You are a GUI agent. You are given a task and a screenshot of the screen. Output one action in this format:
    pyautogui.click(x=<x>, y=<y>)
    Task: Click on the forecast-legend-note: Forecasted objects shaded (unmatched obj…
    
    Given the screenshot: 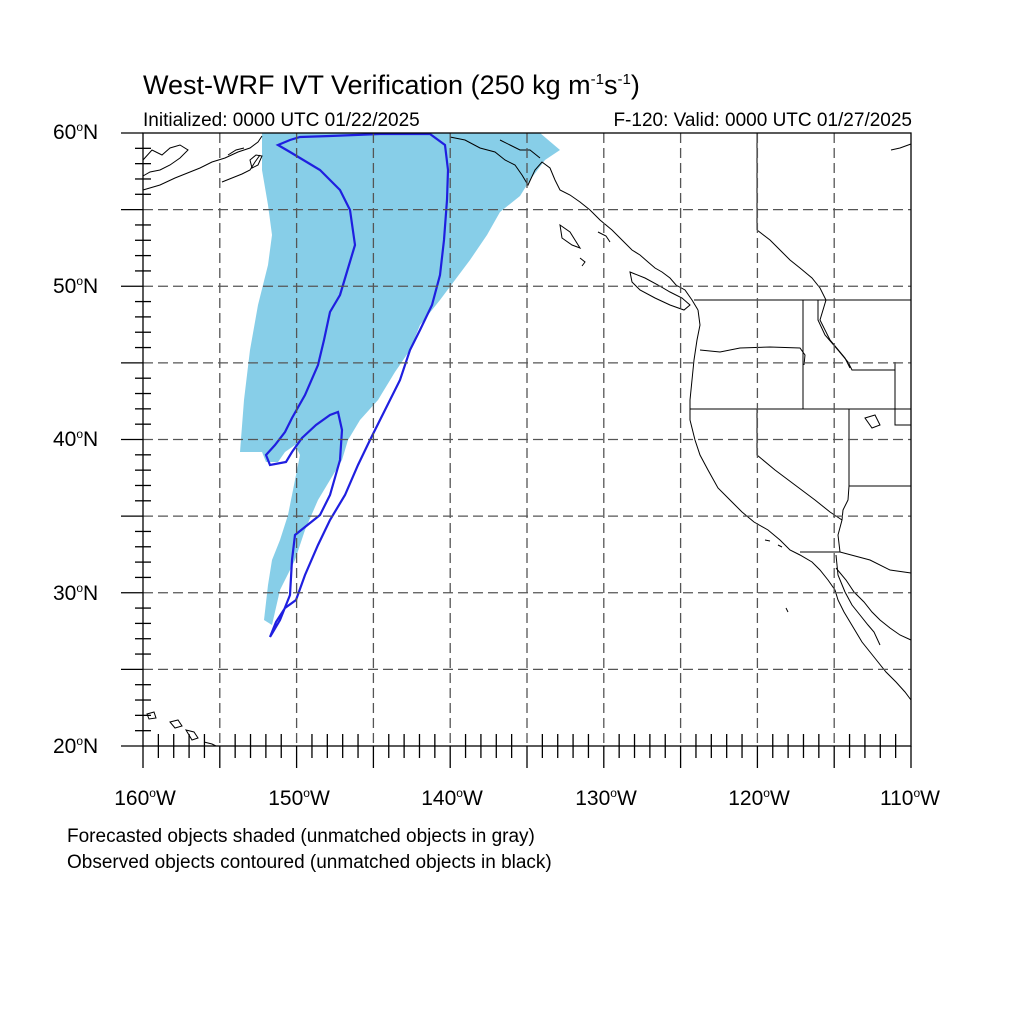 What is the action you would take?
    pyautogui.click(x=301, y=836)
    